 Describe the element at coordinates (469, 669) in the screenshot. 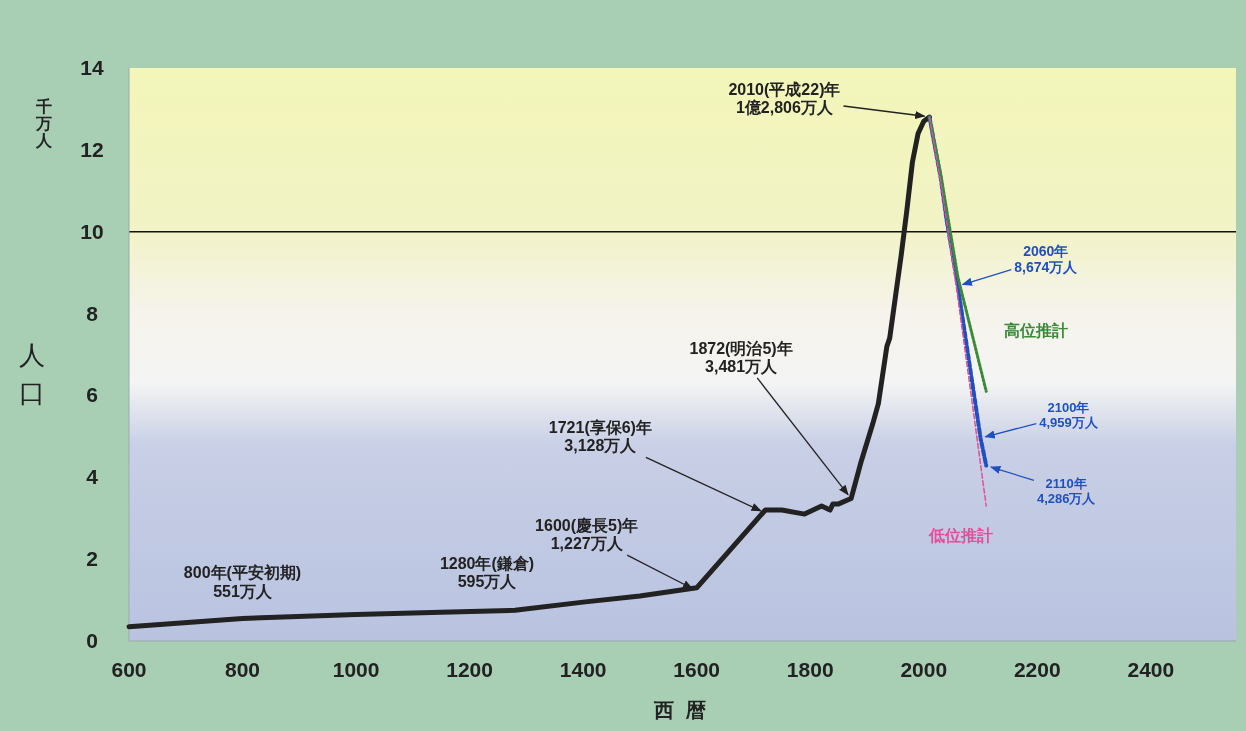

I see `x-tick-label: 1200` at that location.